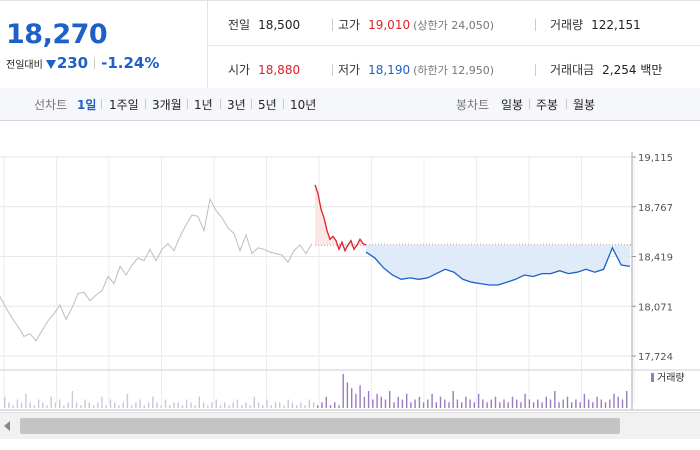 The height and width of the screenshot is (450, 700). Describe the element at coordinates (584, 105) in the screenshot. I see `tab-monthly: 월봉` at that location.